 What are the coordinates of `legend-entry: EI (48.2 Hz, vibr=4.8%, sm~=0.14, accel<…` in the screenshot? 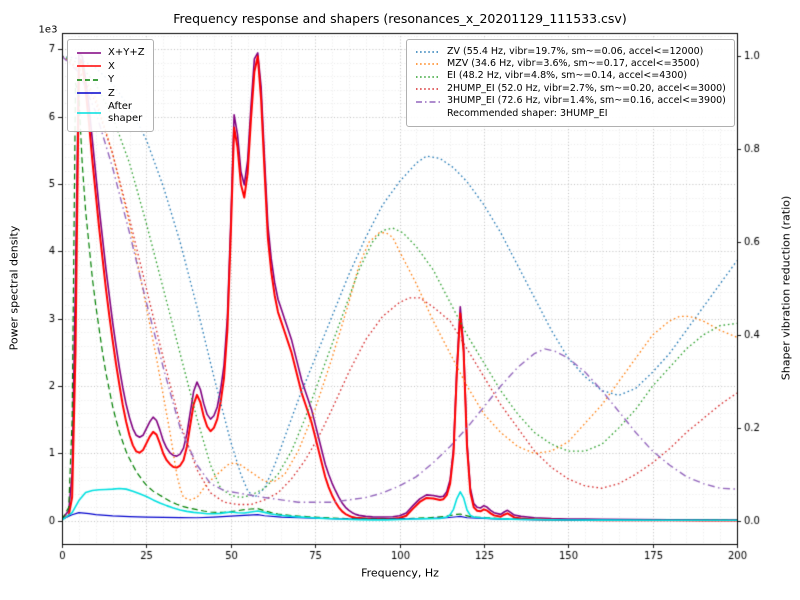 It's located at (570, 76).